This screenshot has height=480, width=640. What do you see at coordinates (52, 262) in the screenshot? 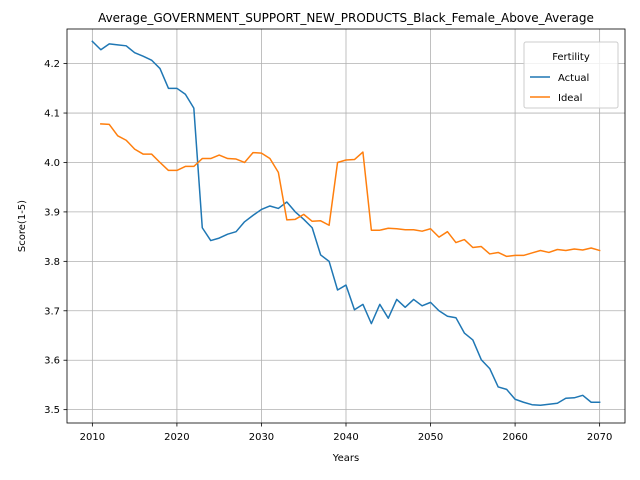
I see `y-tick-label: 3.8` at bounding box center [52, 262].